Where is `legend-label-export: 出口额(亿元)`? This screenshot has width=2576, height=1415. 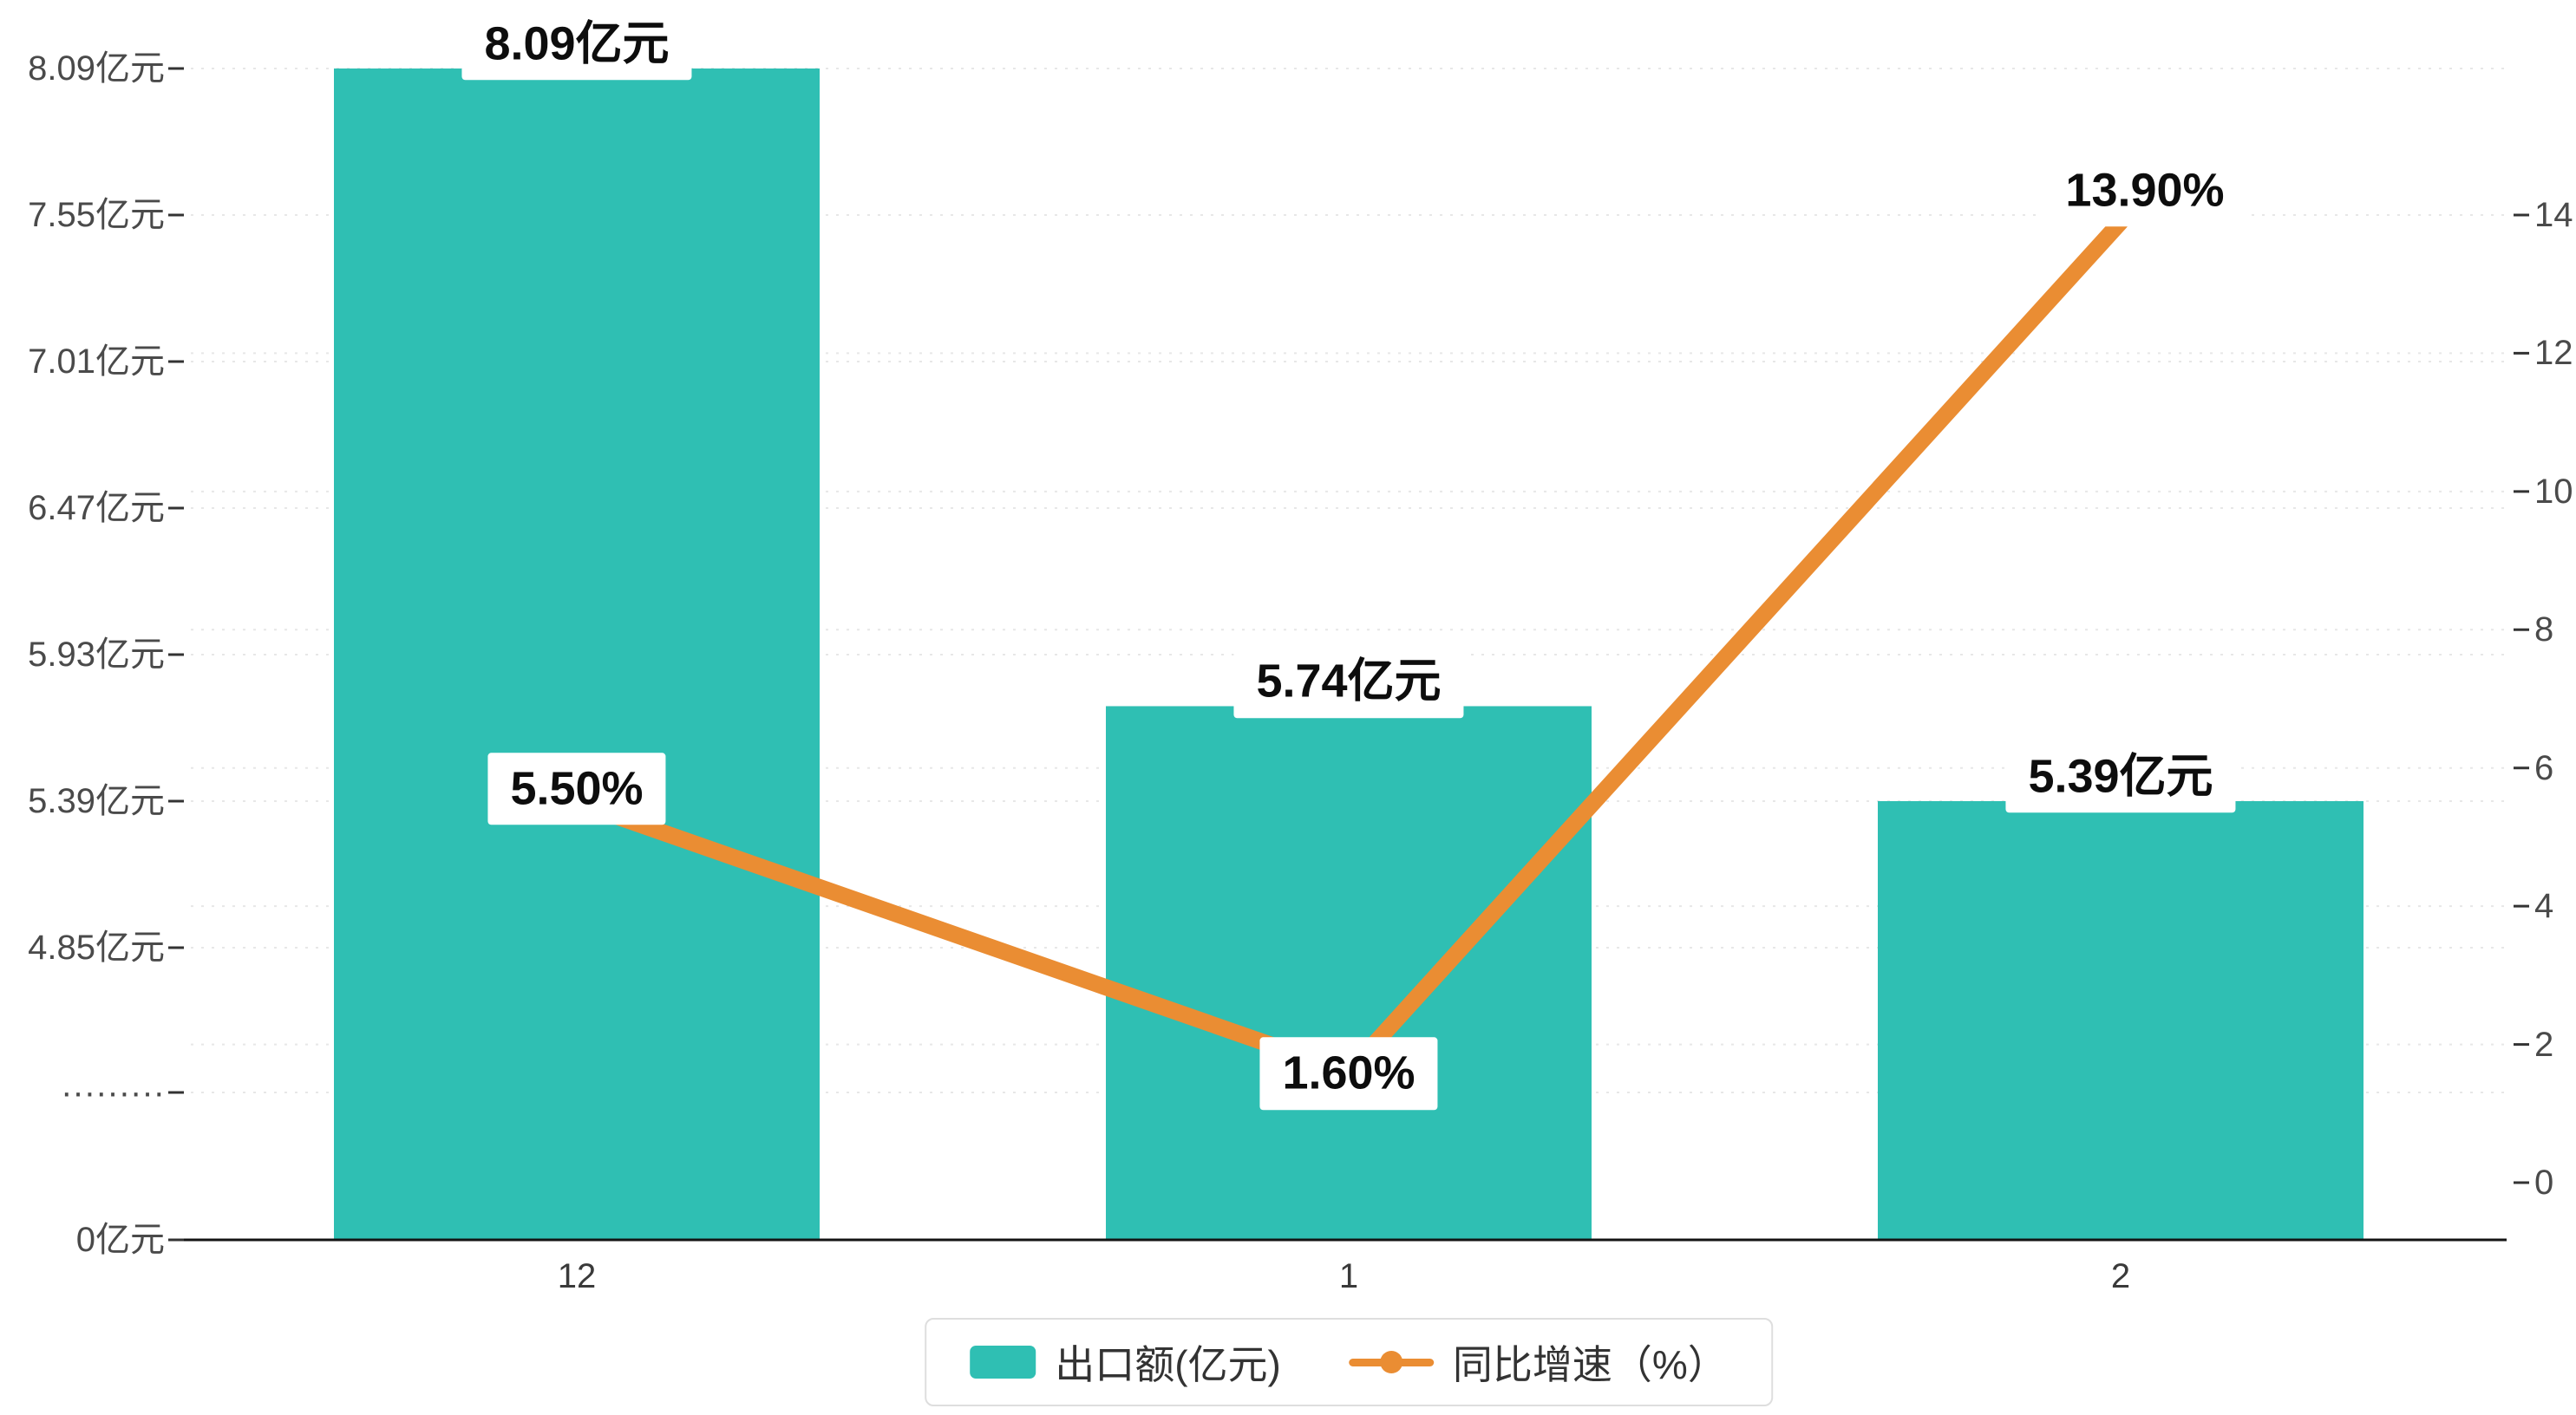
legend-label-export: 出口额(亿元) is located at coordinates (1168, 1364).